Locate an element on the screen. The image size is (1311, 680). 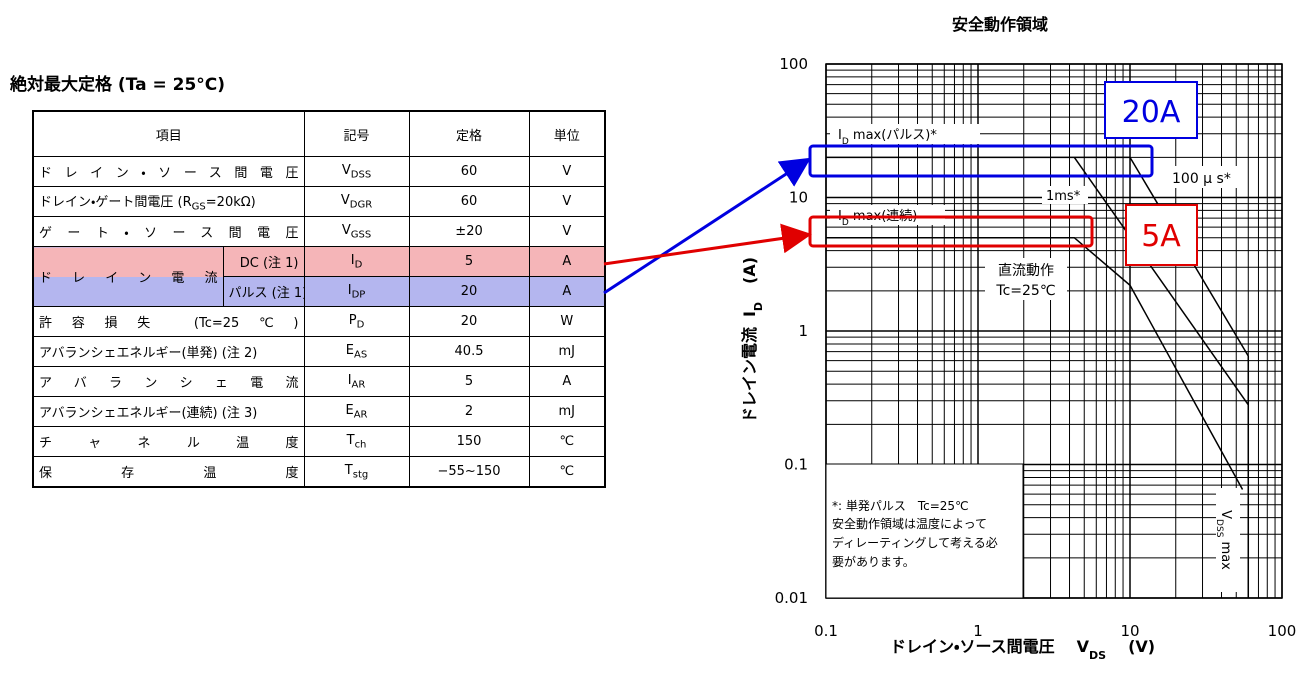
symbol-sub: GSS is located at coordinates (361, 235).